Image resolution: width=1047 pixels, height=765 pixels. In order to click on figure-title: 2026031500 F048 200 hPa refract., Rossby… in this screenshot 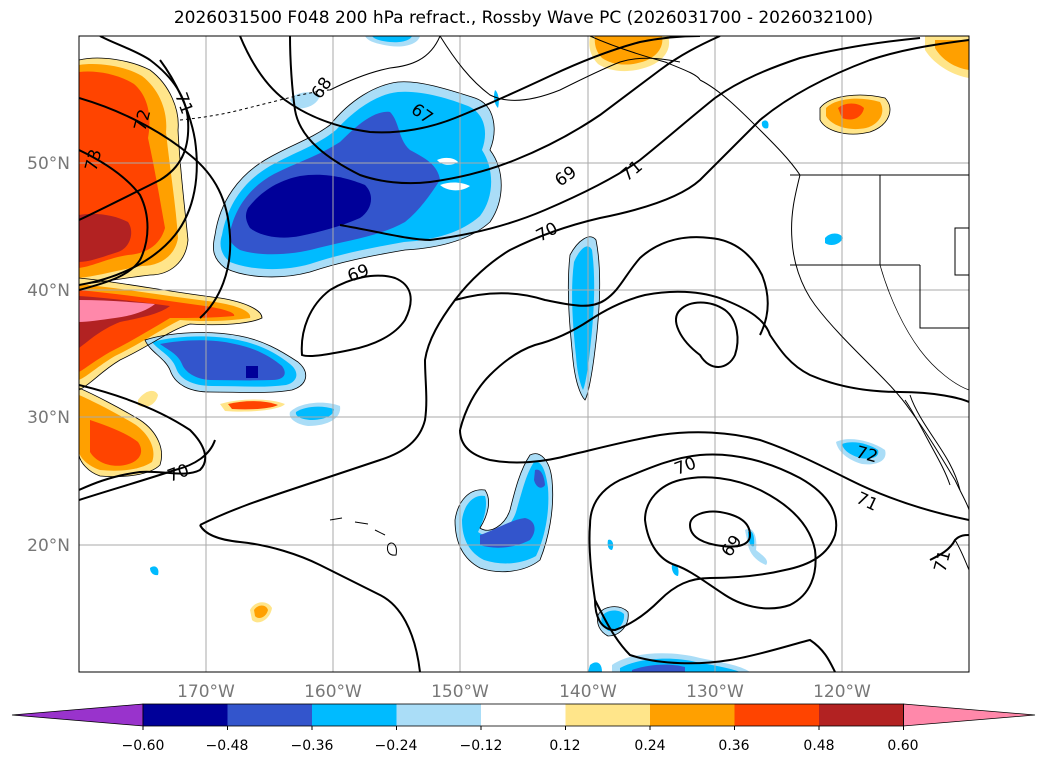, I will do `click(523, 18)`.